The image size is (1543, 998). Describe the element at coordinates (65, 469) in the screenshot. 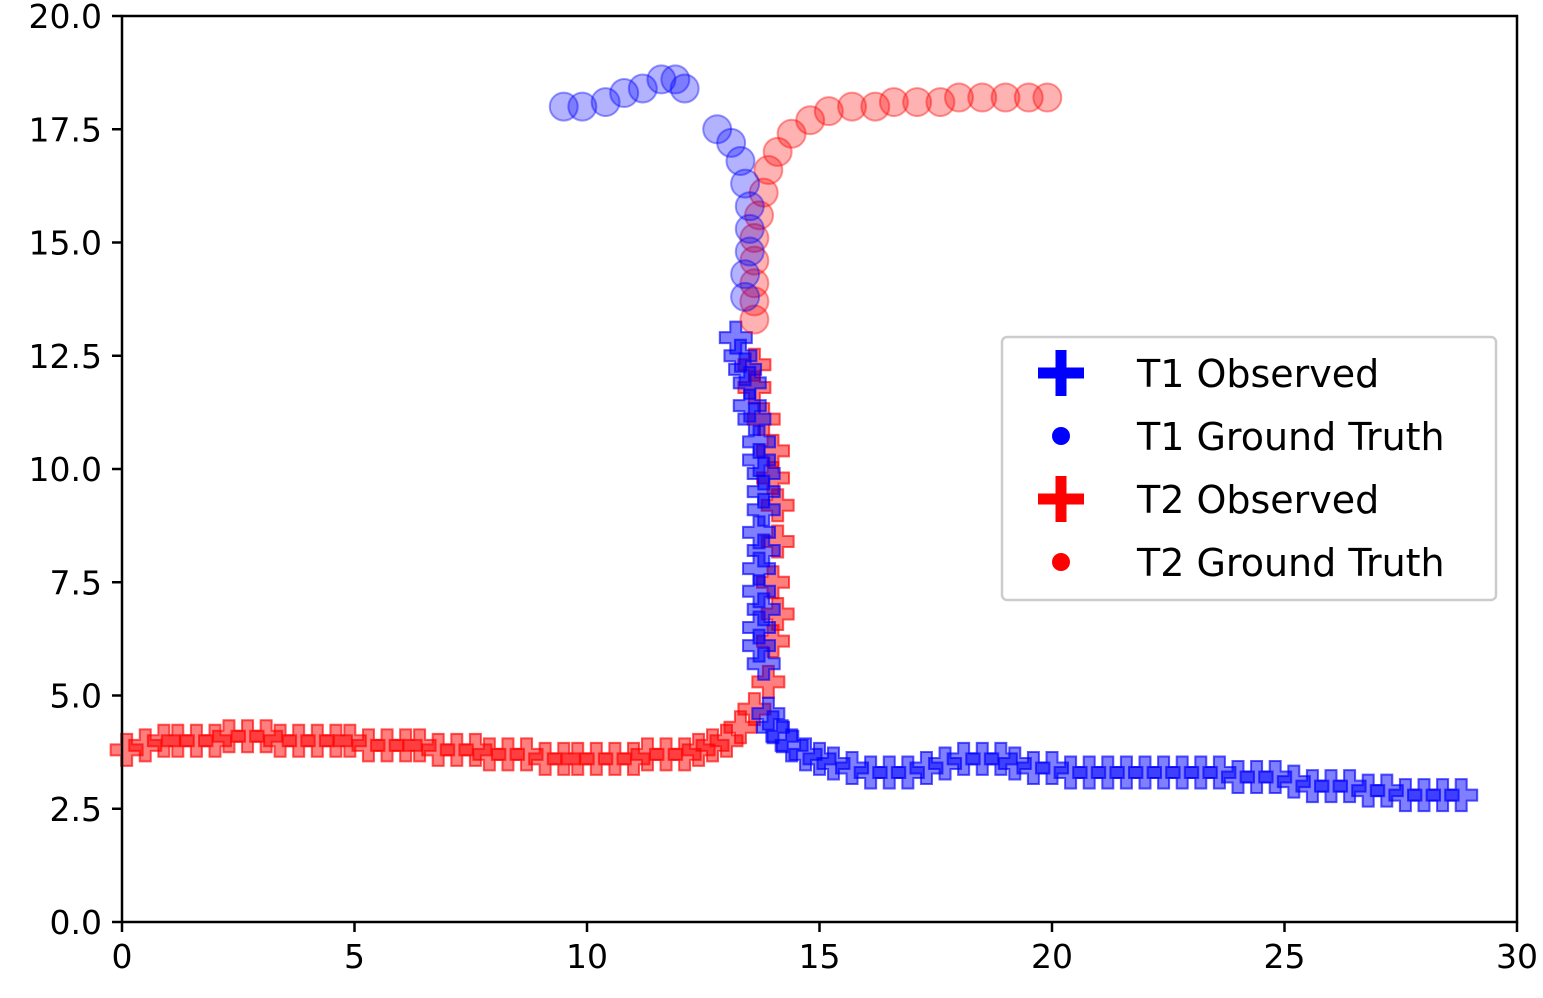

I see `y-tick-label: 10.0` at that location.